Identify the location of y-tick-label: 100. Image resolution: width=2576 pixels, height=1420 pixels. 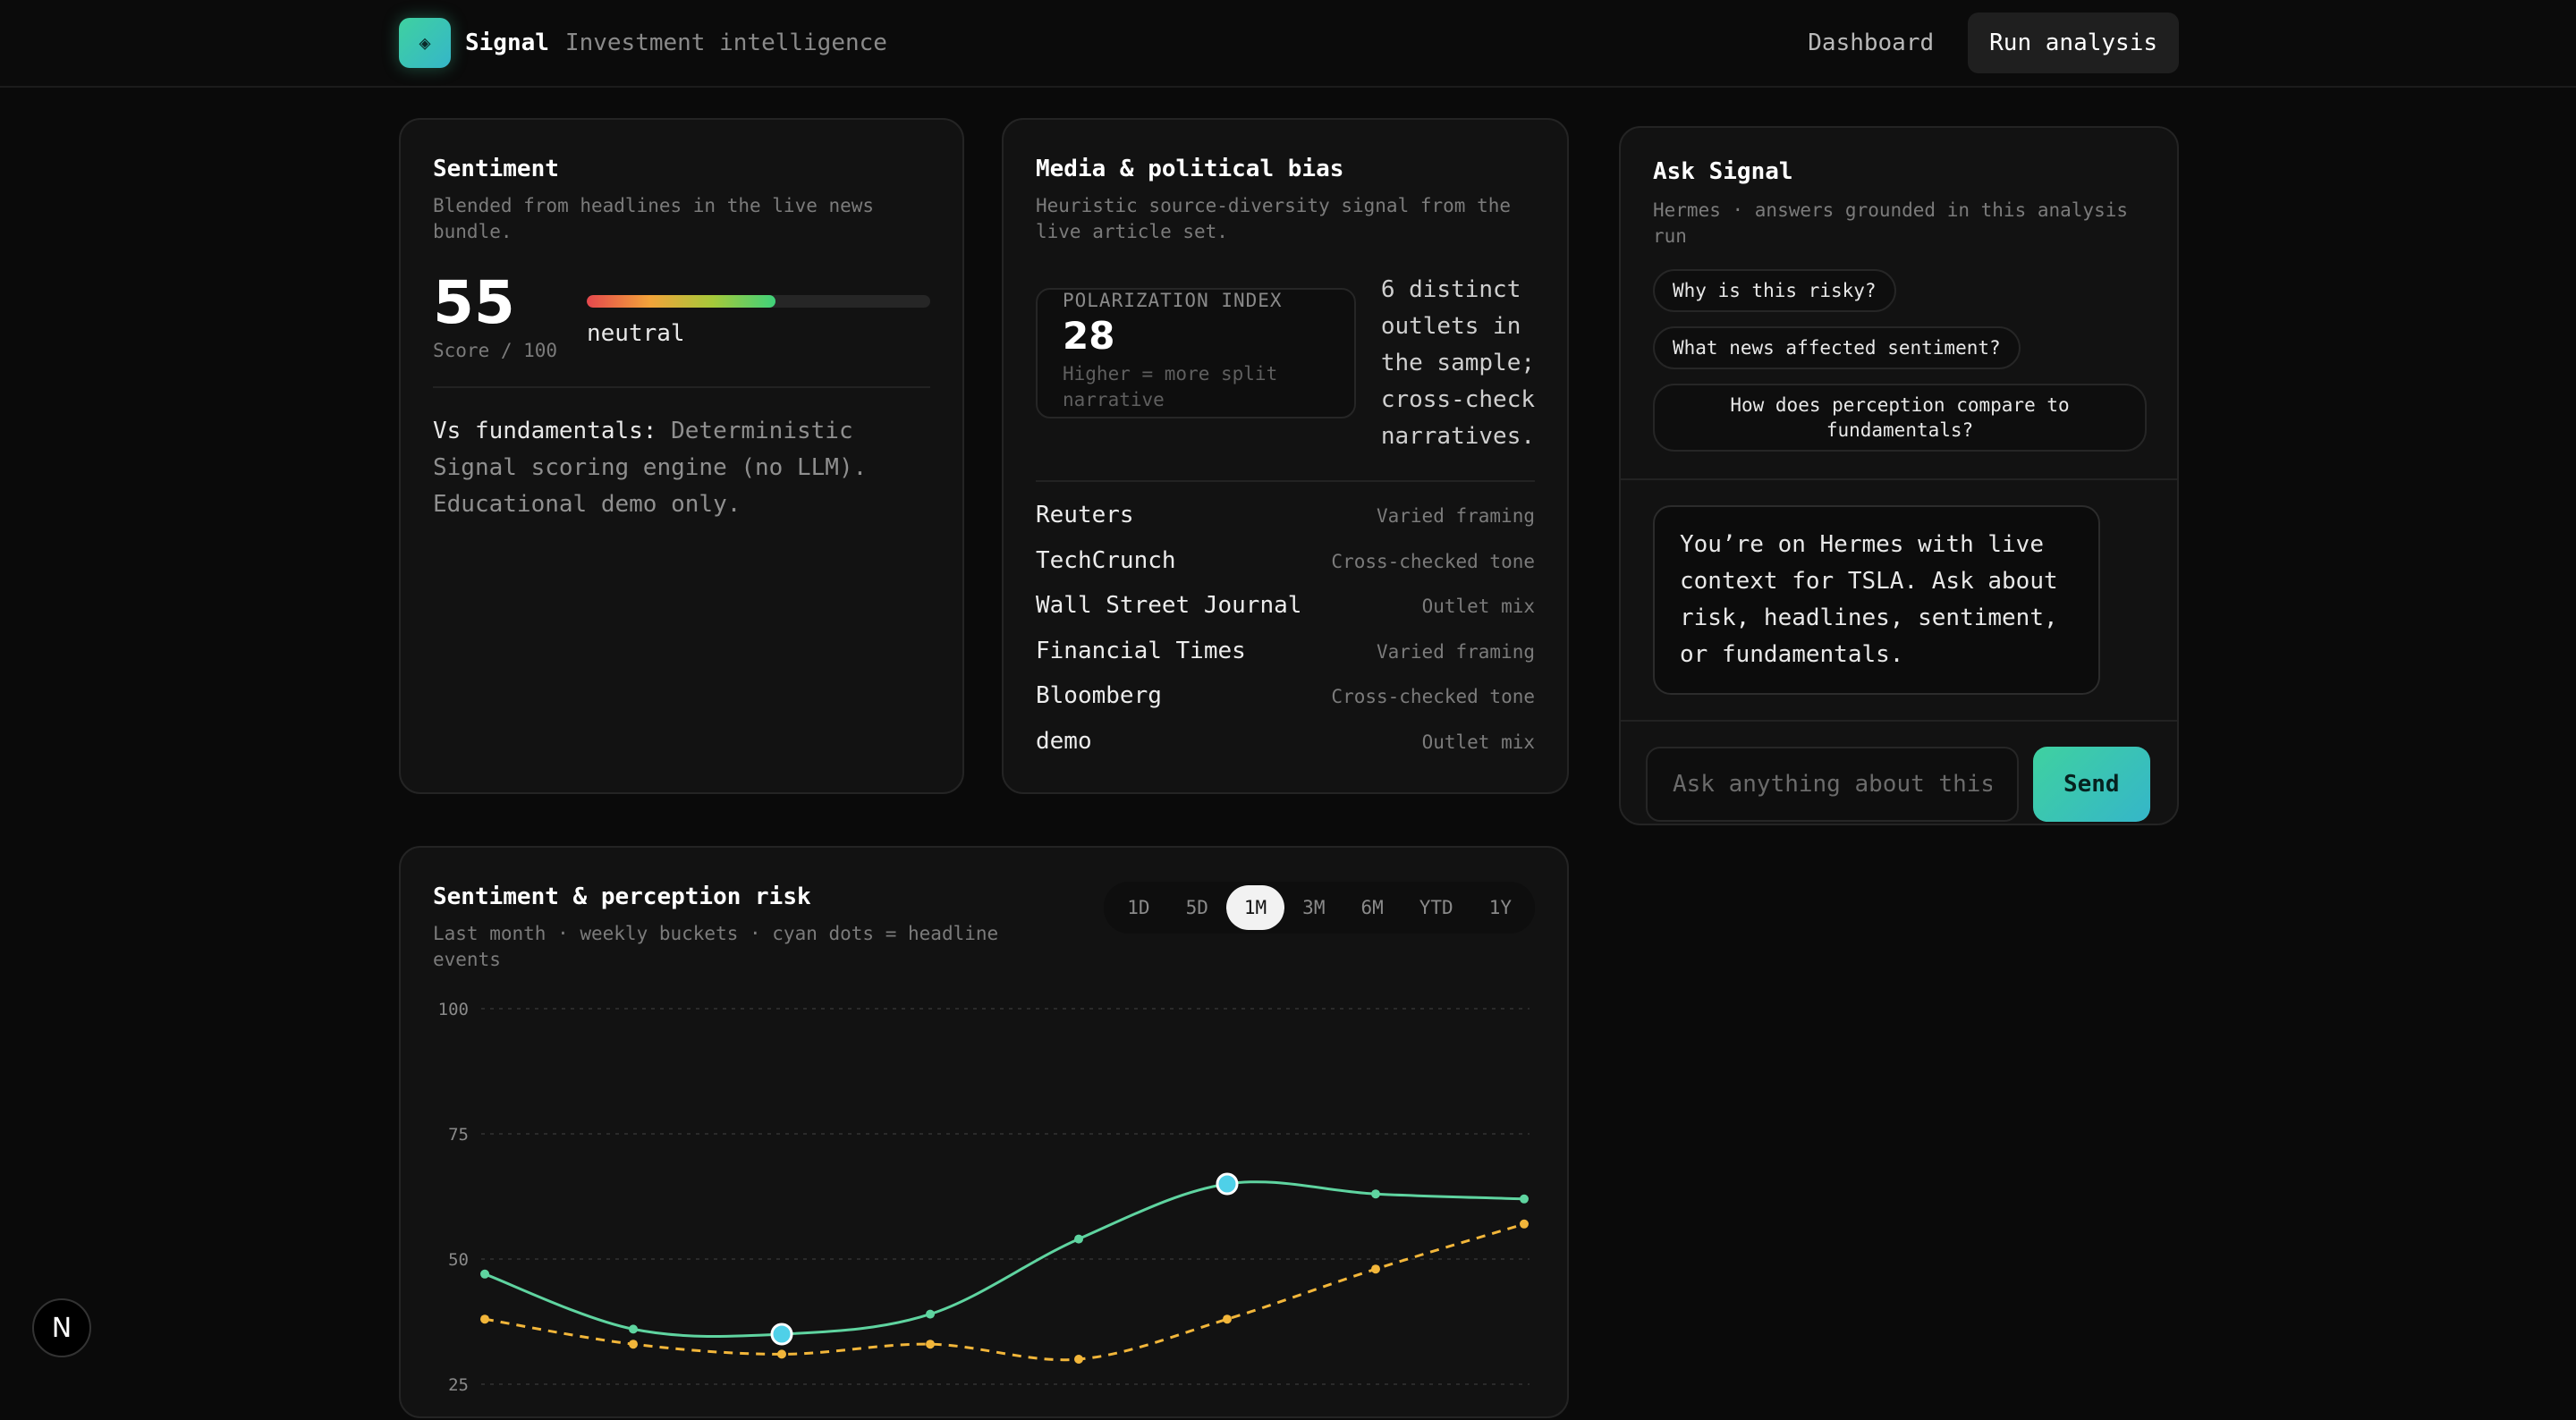
(453, 1010).